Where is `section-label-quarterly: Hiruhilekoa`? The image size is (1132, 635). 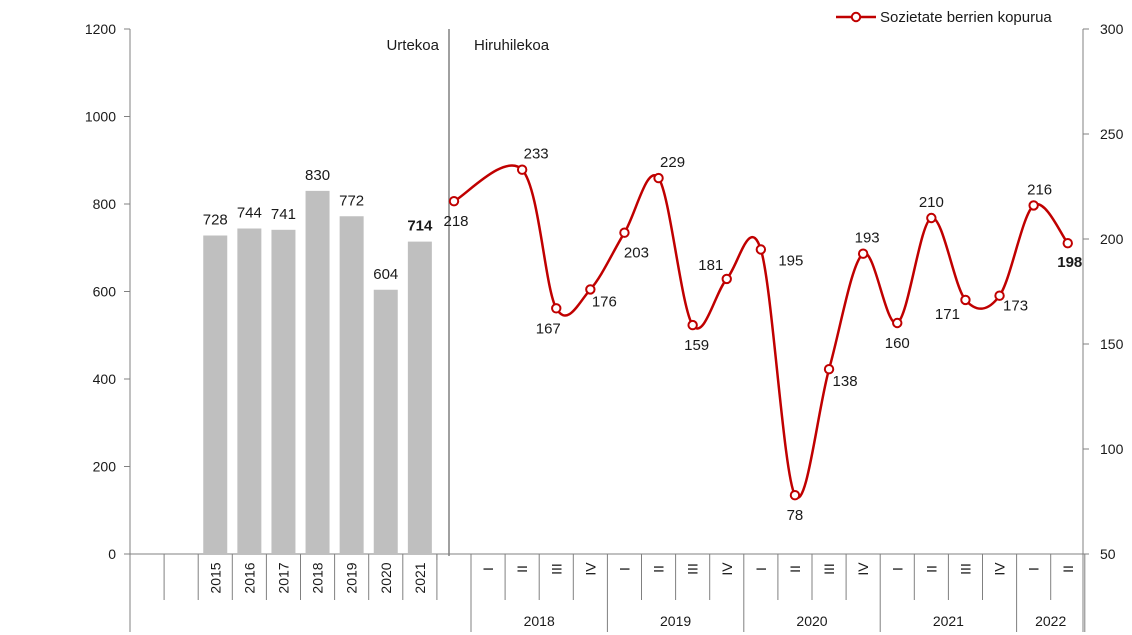
section-label-quarterly: Hiruhilekoa is located at coordinates (512, 45).